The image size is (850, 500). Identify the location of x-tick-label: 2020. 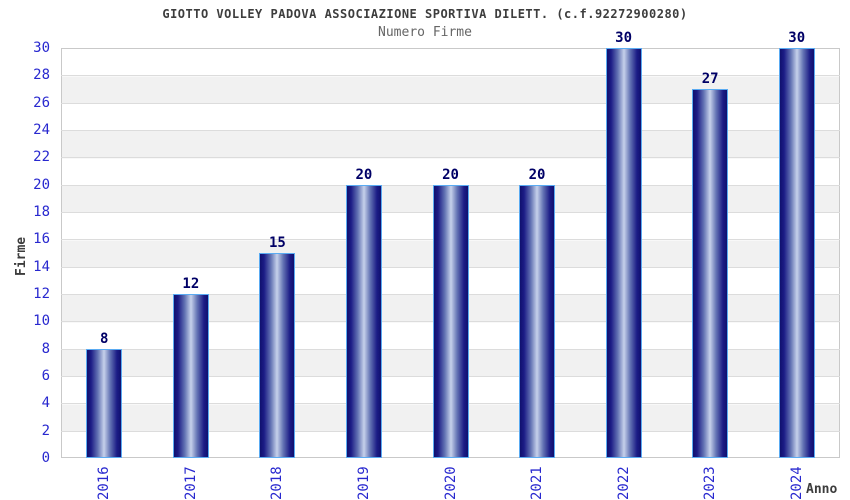
(450, 483).